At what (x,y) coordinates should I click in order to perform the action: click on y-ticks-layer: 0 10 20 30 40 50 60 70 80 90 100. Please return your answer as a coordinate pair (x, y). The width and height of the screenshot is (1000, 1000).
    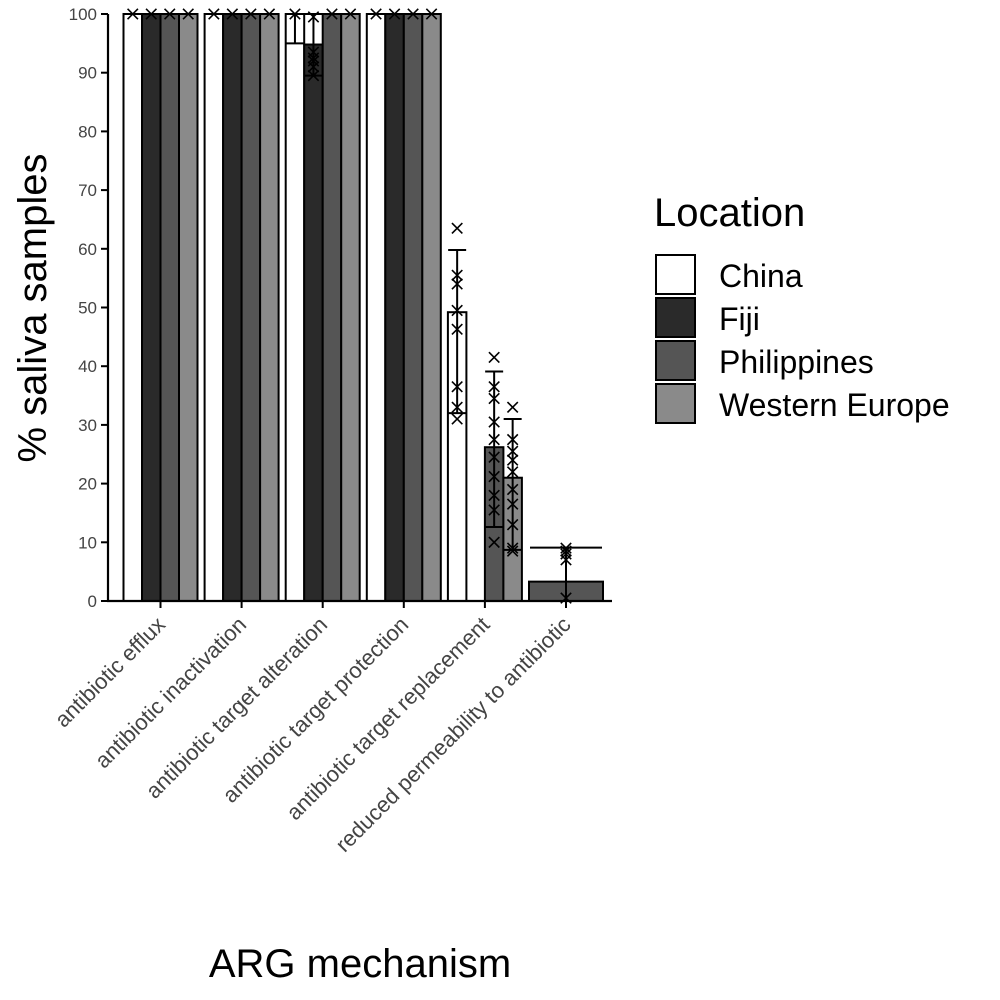
    Looking at the image, I should click on (88, 308).